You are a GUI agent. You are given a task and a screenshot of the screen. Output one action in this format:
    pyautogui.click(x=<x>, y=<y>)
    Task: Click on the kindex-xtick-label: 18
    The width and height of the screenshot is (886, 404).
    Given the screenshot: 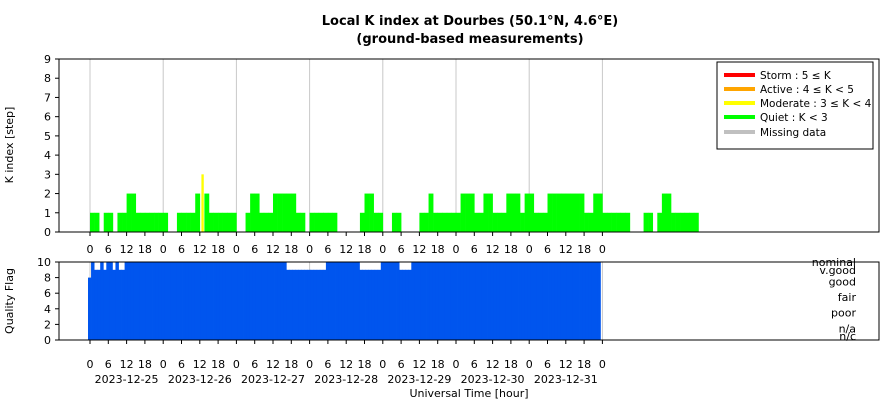 What is the action you would take?
    pyautogui.click(x=145, y=249)
    